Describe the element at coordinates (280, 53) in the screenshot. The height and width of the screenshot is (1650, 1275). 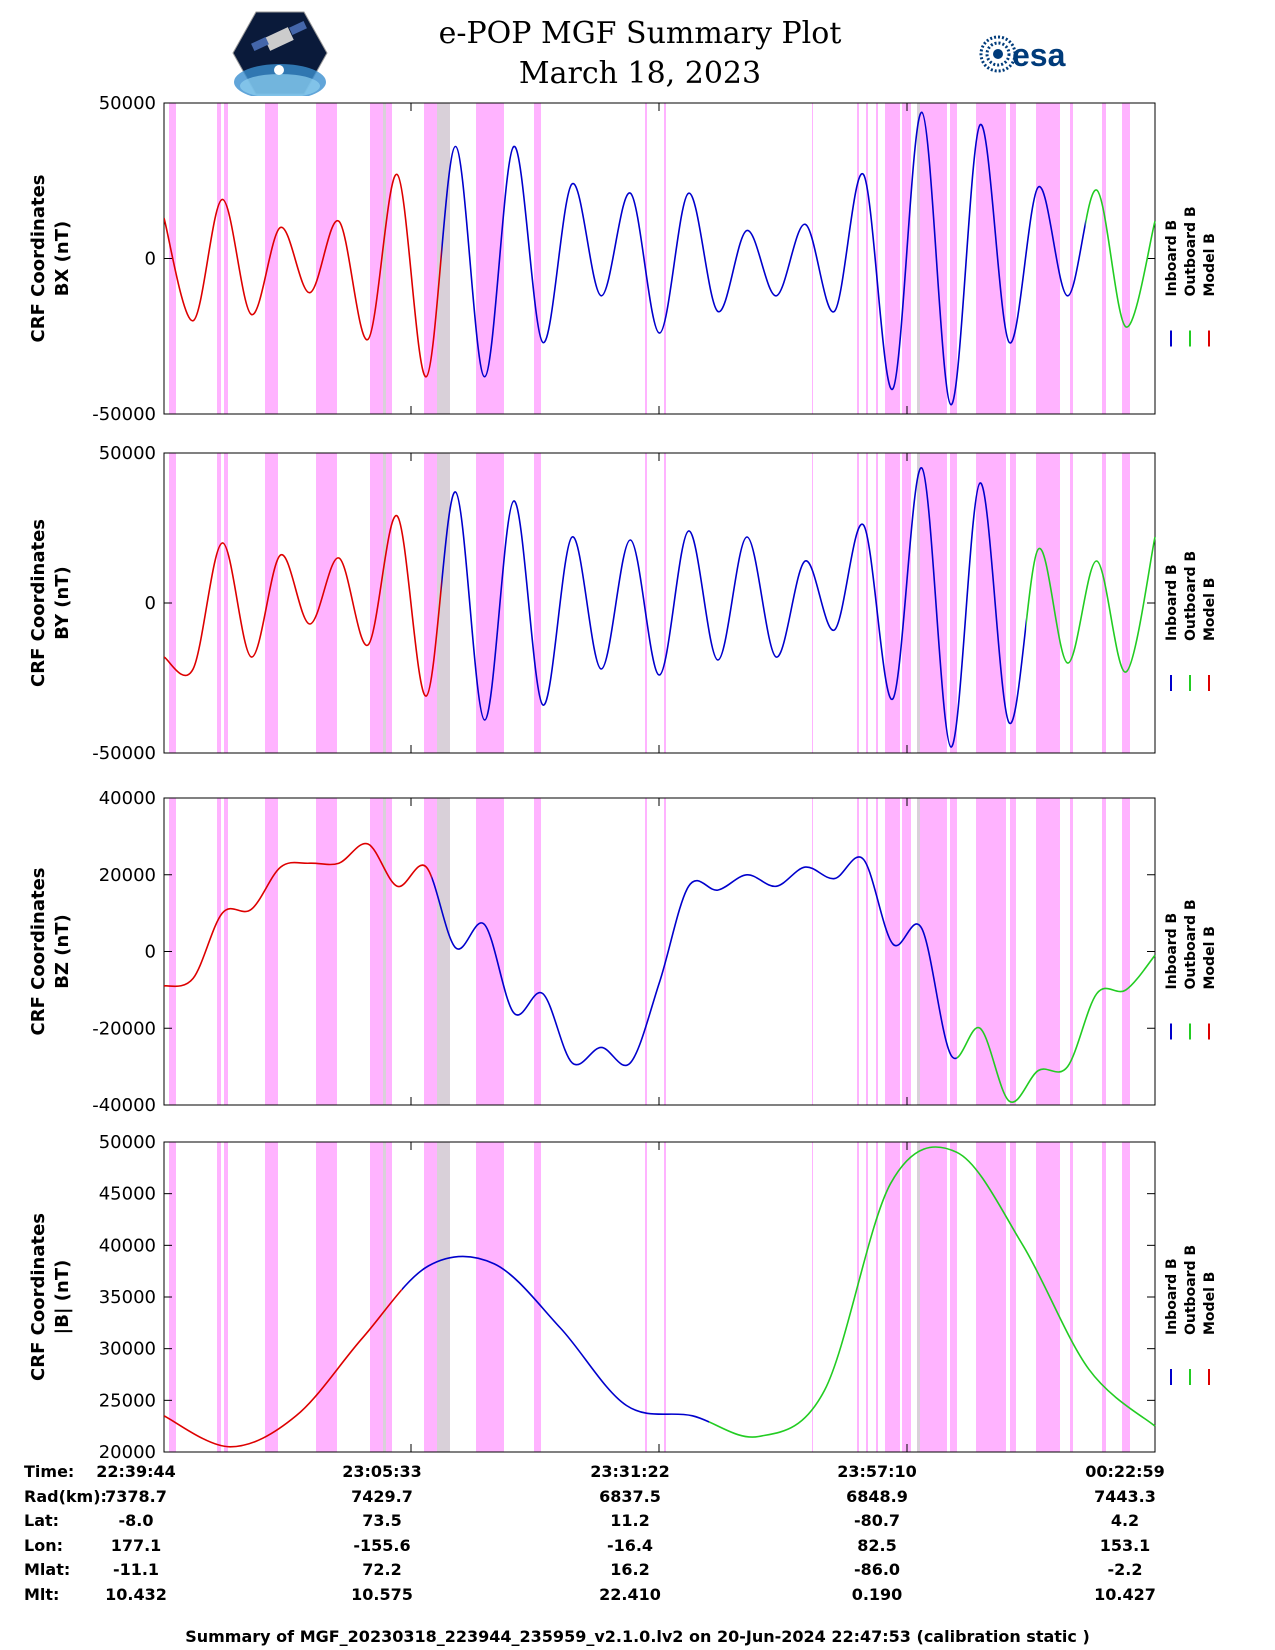
I see `cassiope-logo` at that location.